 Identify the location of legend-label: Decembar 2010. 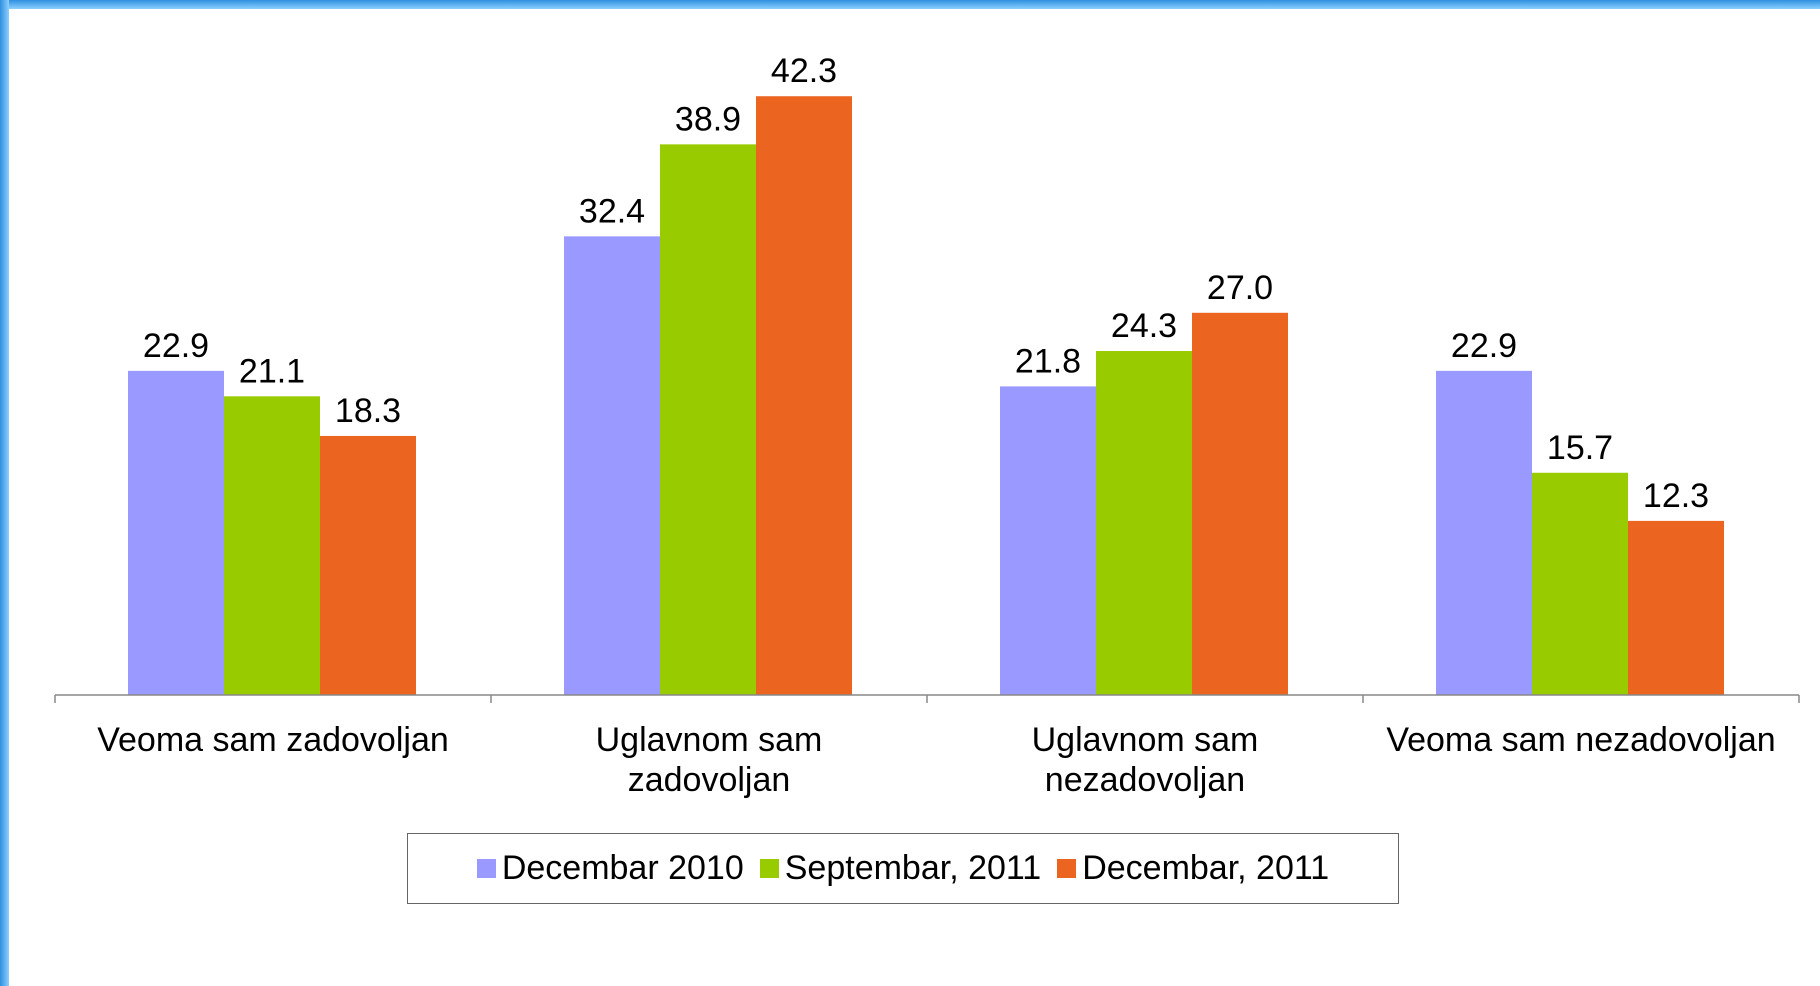
(622, 868).